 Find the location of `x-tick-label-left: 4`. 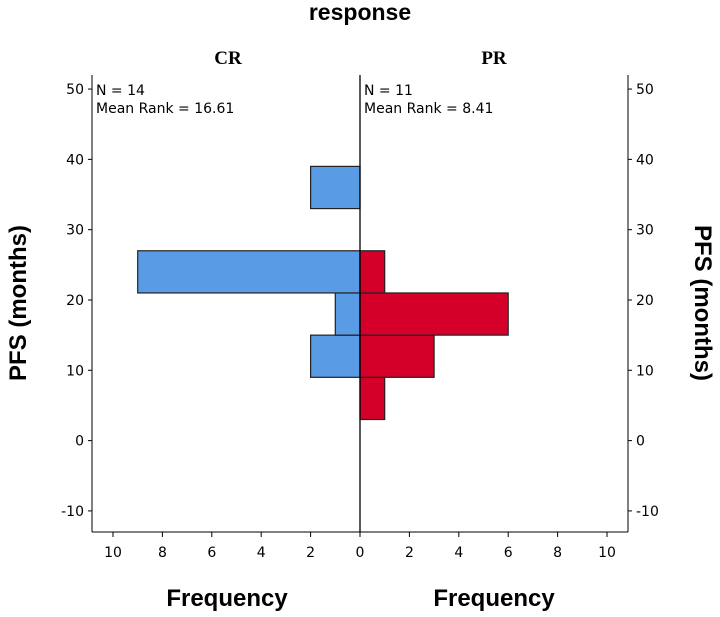

x-tick-label-left: 4 is located at coordinates (261, 553).